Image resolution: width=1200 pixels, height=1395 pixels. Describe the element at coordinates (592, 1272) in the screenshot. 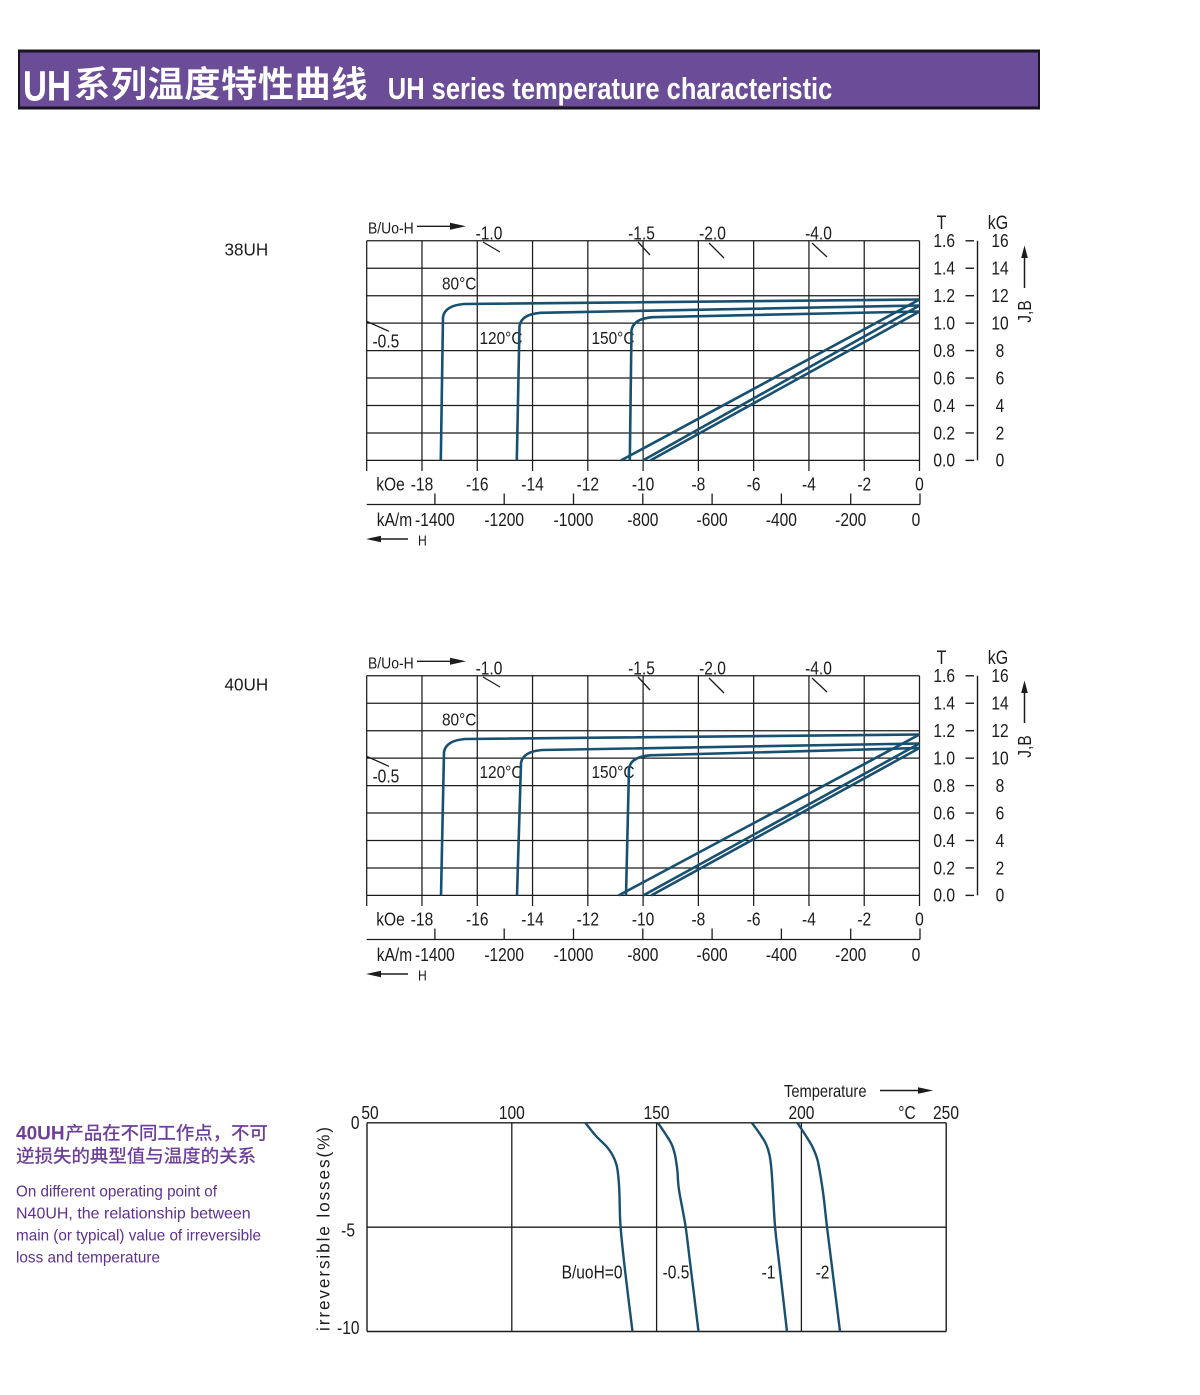

I see `svg-text: B/uoH=0` at that location.